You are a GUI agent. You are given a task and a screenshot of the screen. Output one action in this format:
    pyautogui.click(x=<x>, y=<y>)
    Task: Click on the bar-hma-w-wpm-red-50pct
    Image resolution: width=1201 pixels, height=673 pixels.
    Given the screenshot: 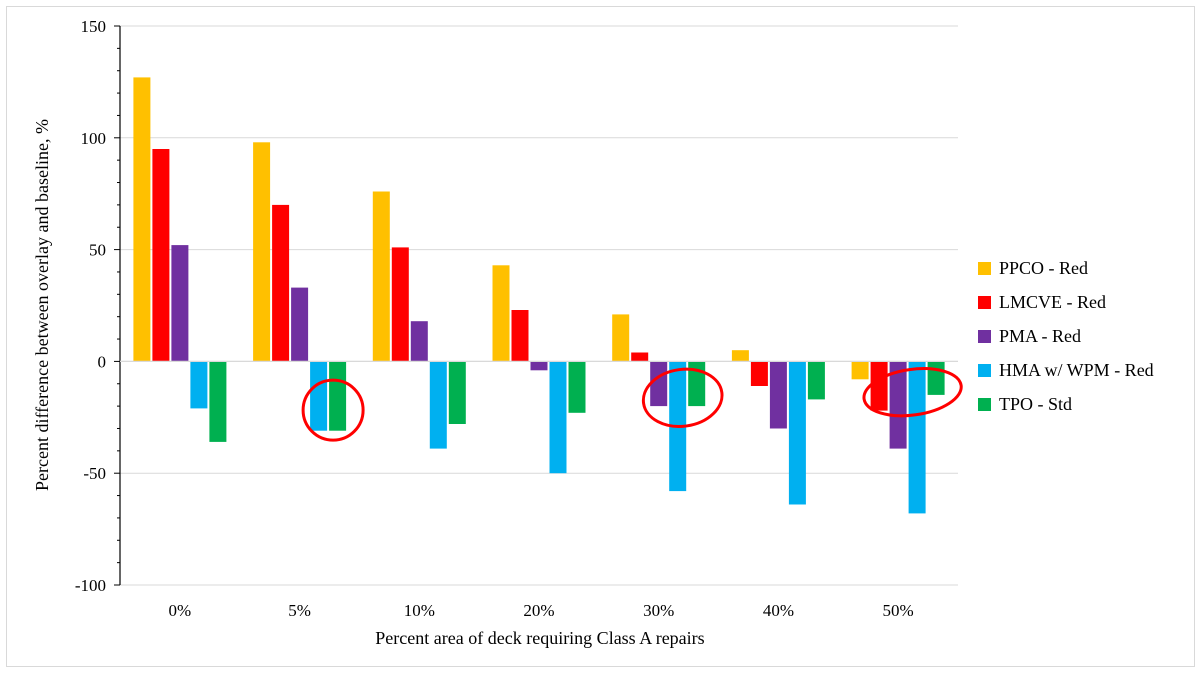 What is the action you would take?
    pyautogui.click(x=917, y=437)
    